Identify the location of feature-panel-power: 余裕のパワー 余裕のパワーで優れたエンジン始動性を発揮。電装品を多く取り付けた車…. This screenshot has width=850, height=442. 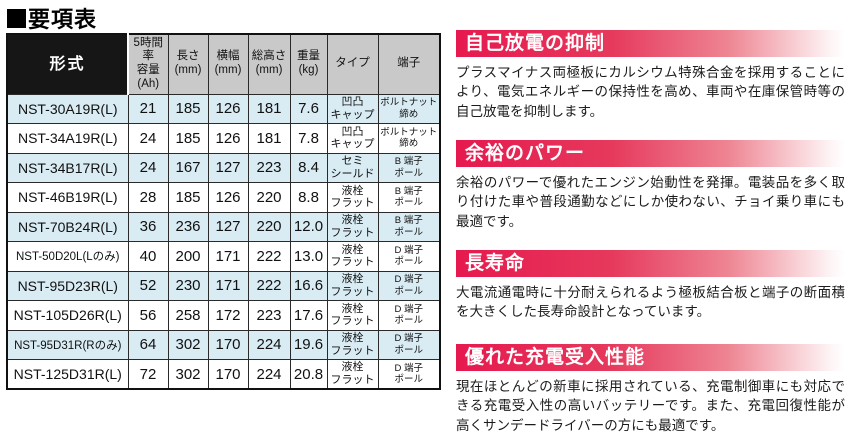
(650, 185).